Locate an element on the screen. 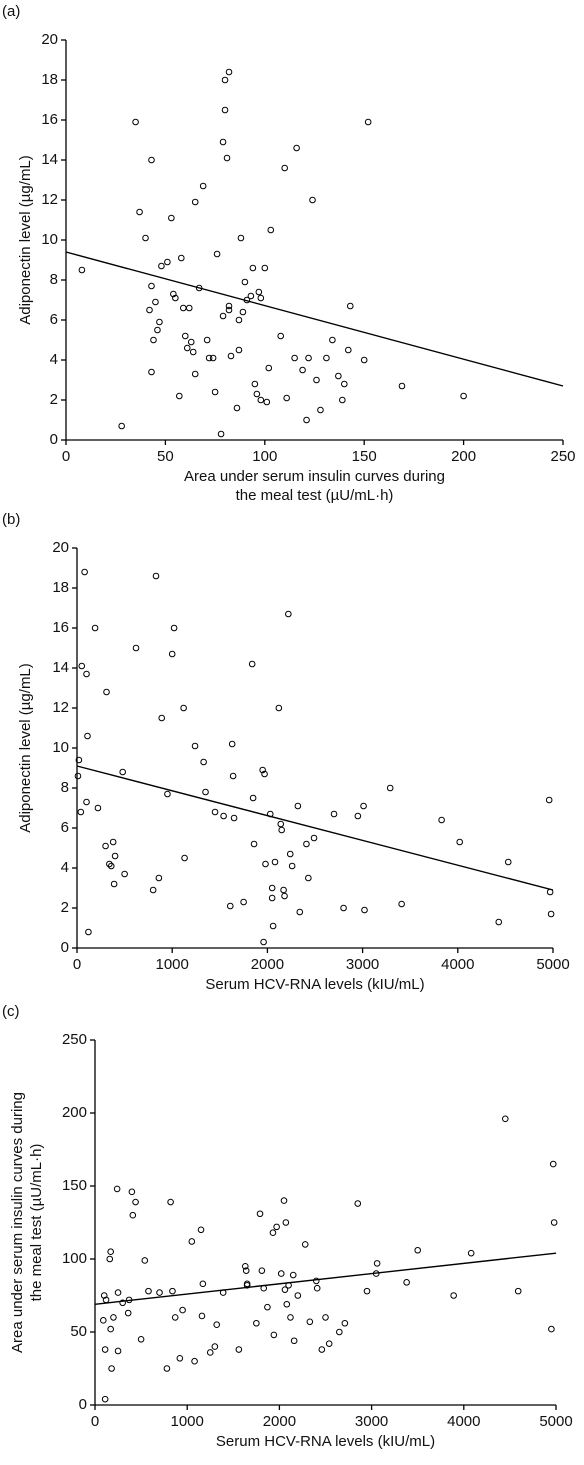 The image size is (584, 1465). x-tick-label: 100 is located at coordinates (264, 456).